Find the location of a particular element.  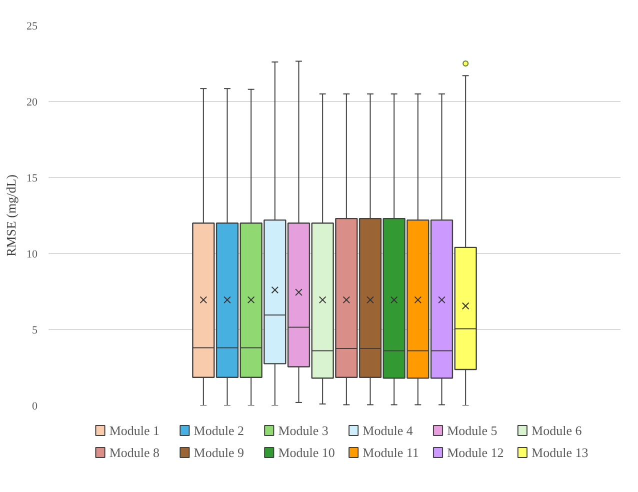

legend-label: Module 3 is located at coordinates (303, 430).